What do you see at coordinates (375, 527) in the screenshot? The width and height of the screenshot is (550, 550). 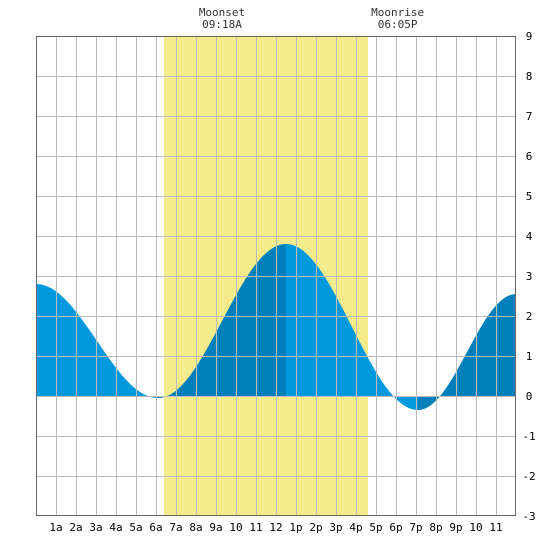 I see `x-tick-label: 5p` at bounding box center [375, 527].